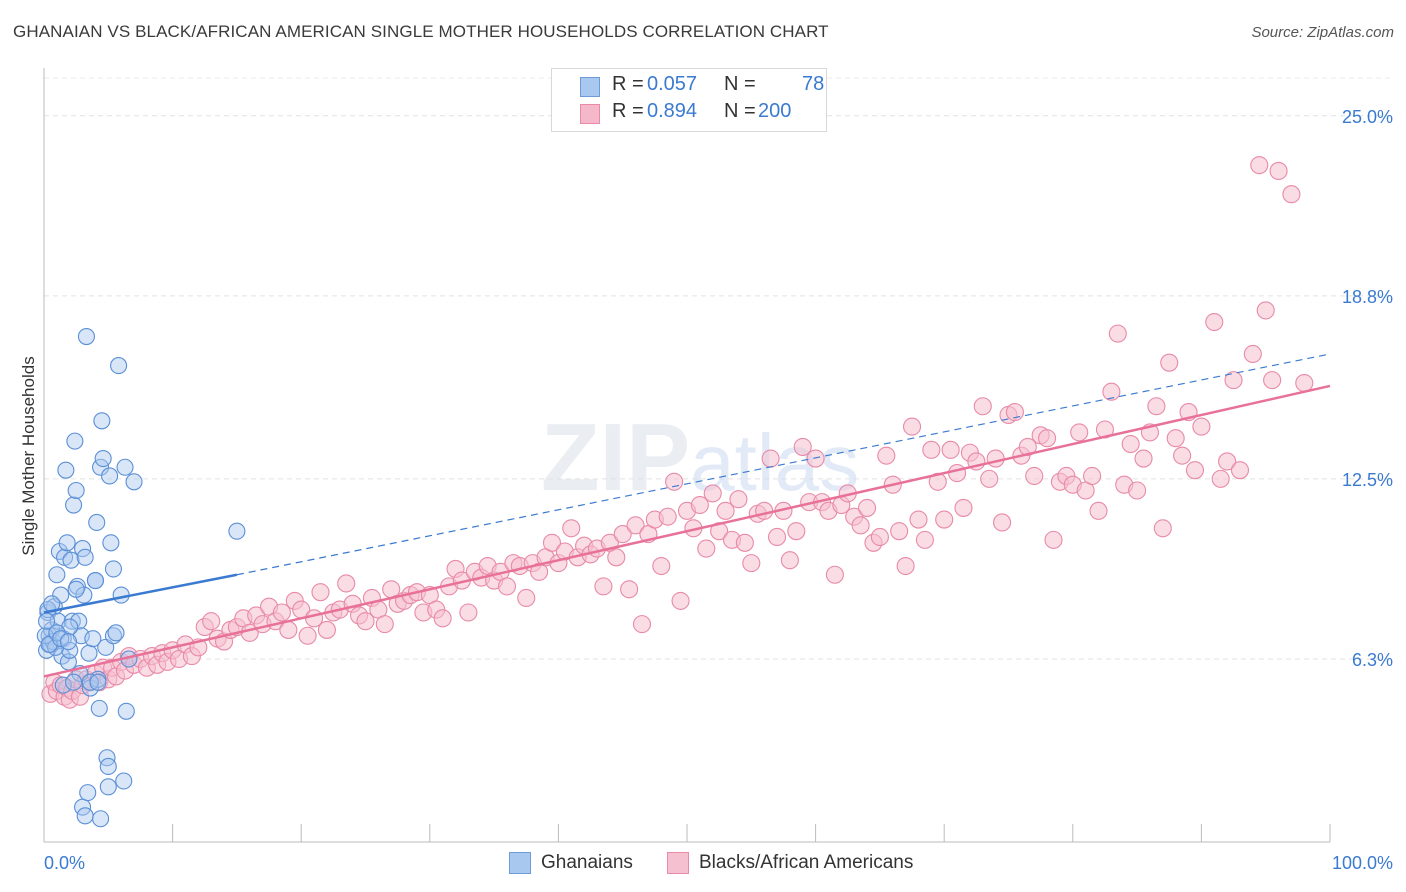 The image size is (1406, 892). Describe the element at coordinates (813, 84) in the screenshot. I see `legend-n-value: 78` at that location.